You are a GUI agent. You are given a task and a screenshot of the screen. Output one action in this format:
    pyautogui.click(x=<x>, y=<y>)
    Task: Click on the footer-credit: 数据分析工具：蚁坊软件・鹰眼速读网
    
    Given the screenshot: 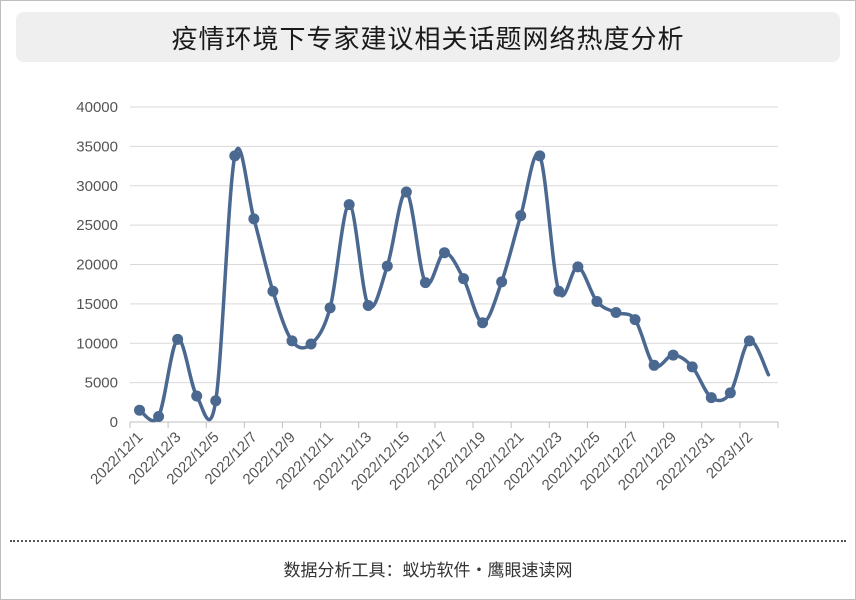 What is the action you would take?
    pyautogui.click(x=428, y=571)
    